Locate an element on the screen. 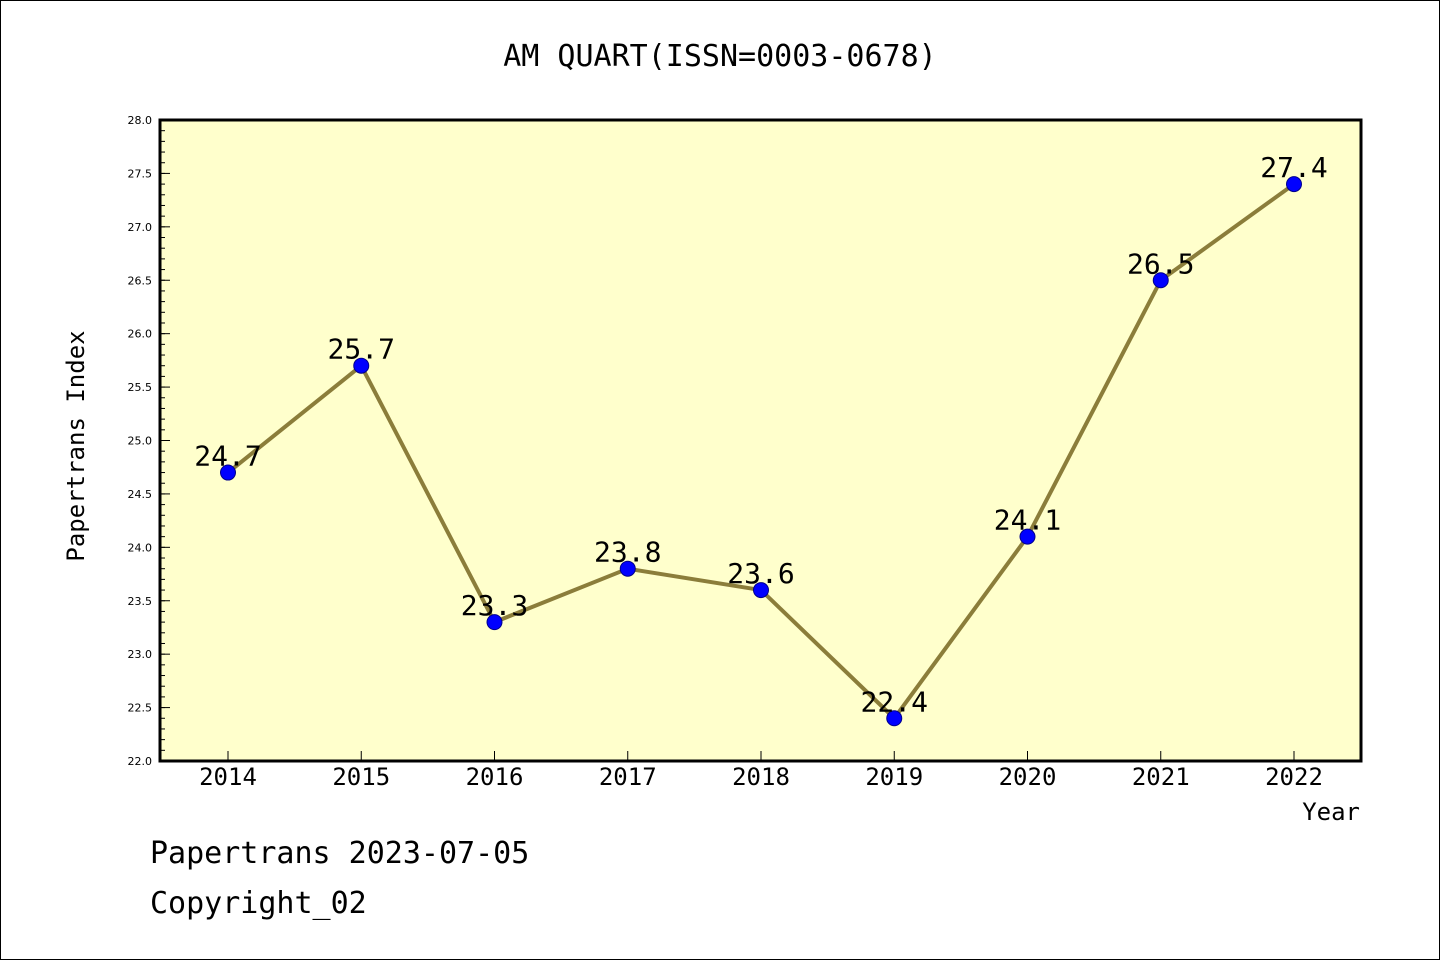 Image resolution: width=1440 pixels, height=960 pixels. y-tick-label: 27.0 is located at coordinates (140, 227).